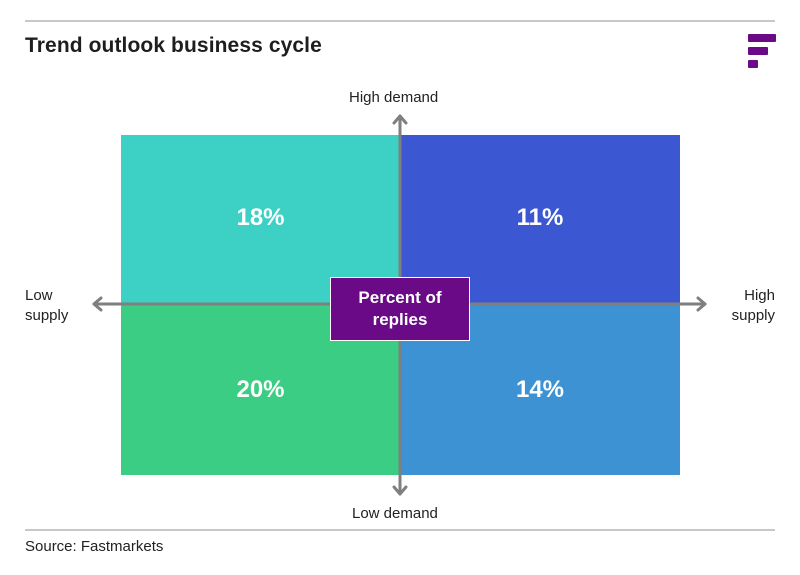  I want to click on chart-title: Trend outlook business cycle, so click(173, 45).